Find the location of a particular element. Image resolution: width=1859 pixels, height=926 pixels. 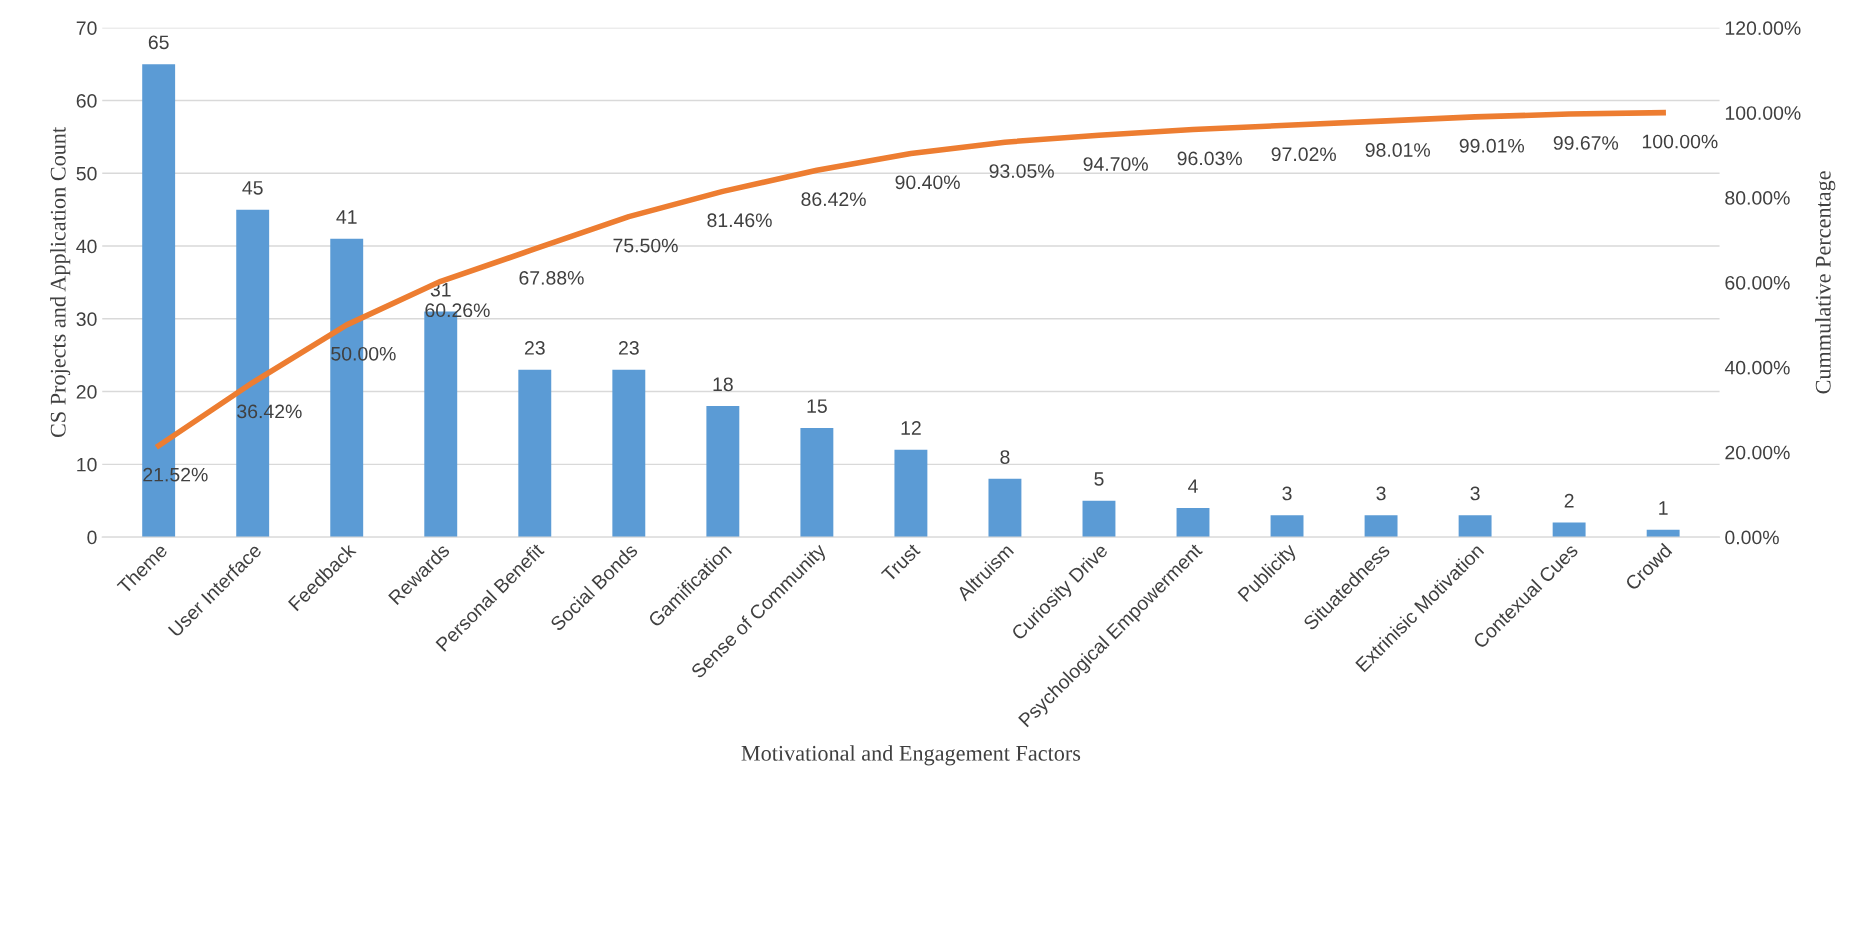

data-label: 4 is located at coordinates (1193, 486).